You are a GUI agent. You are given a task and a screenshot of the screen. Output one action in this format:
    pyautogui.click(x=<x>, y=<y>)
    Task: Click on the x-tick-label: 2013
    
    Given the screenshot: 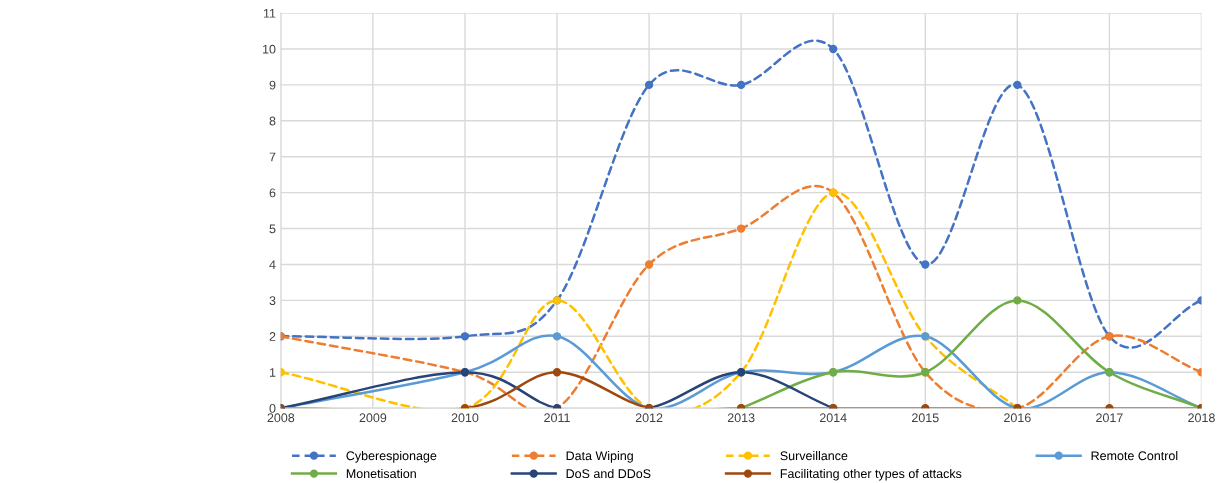 What is the action you would take?
    pyautogui.click(x=741, y=418)
    